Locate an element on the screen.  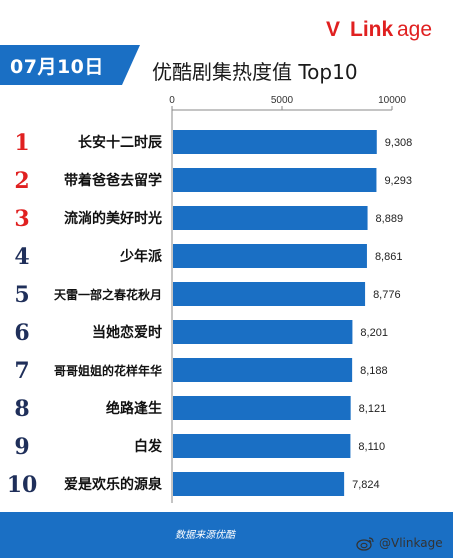
watermark-text: @Vlinkage is located at coordinates (411, 543).